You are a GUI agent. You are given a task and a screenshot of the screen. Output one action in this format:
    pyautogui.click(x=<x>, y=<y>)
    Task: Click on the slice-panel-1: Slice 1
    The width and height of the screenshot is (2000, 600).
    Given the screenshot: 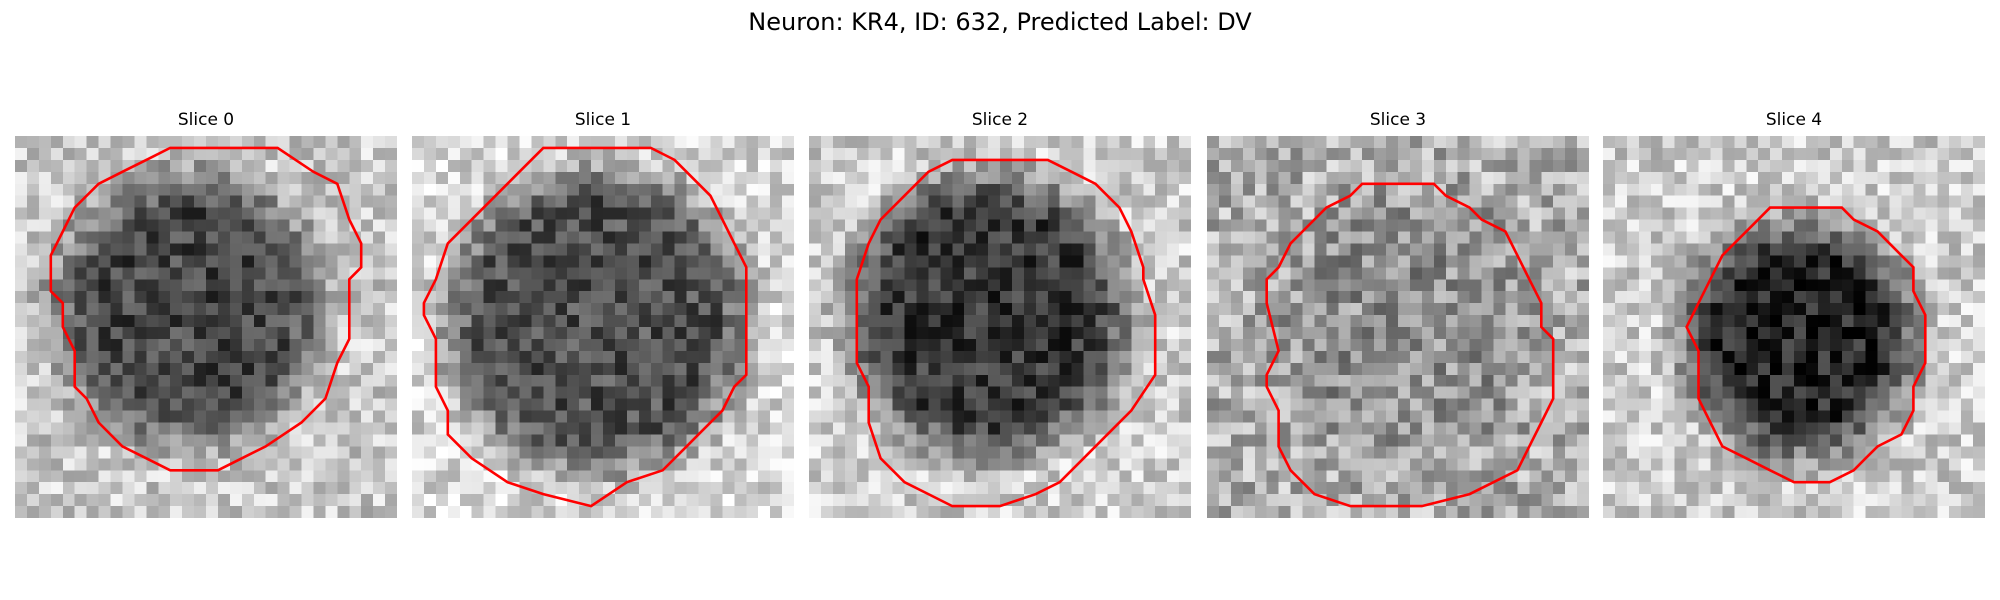 What is the action you would take?
    pyautogui.click(x=603, y=314)
    